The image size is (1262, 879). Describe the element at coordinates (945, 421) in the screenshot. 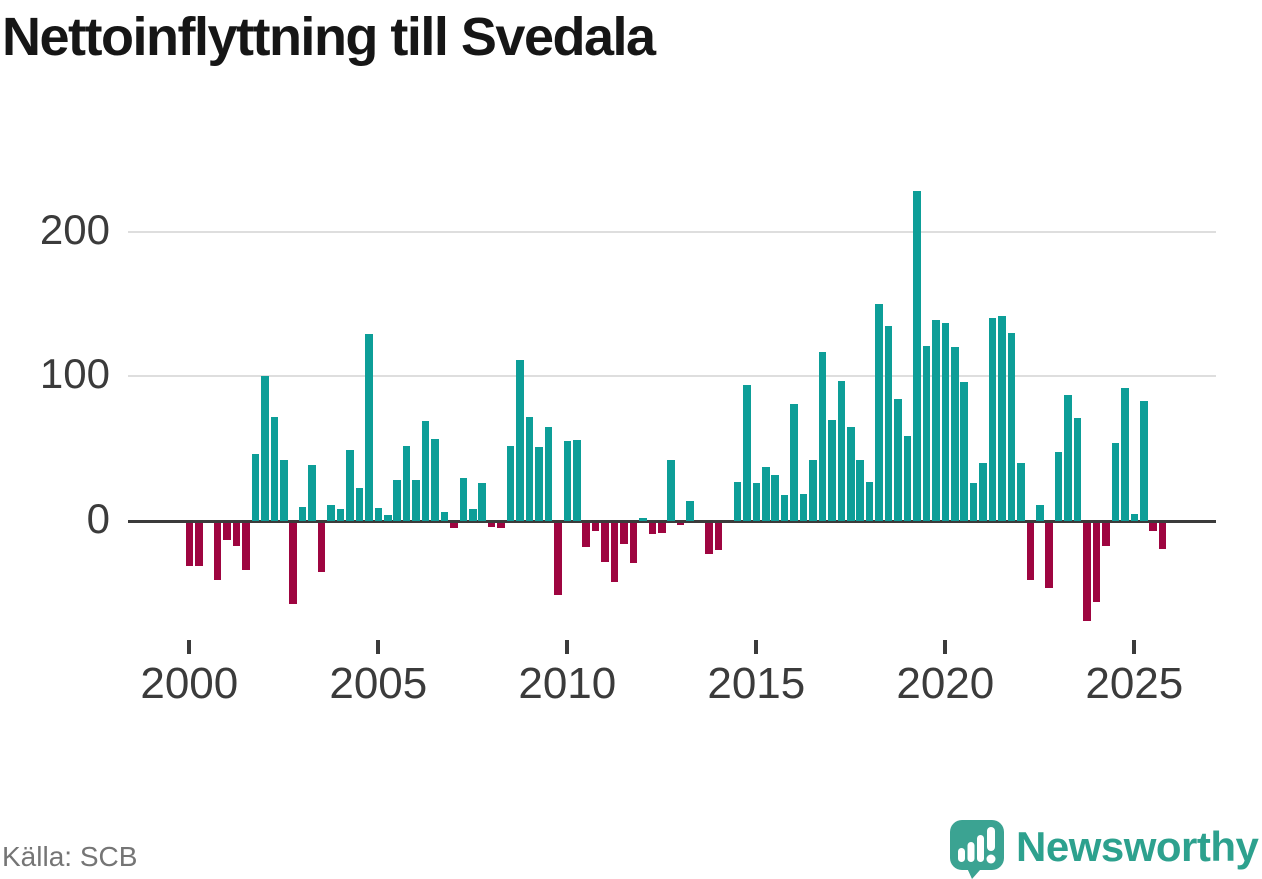

I see `bar-2020Q1` at that location.